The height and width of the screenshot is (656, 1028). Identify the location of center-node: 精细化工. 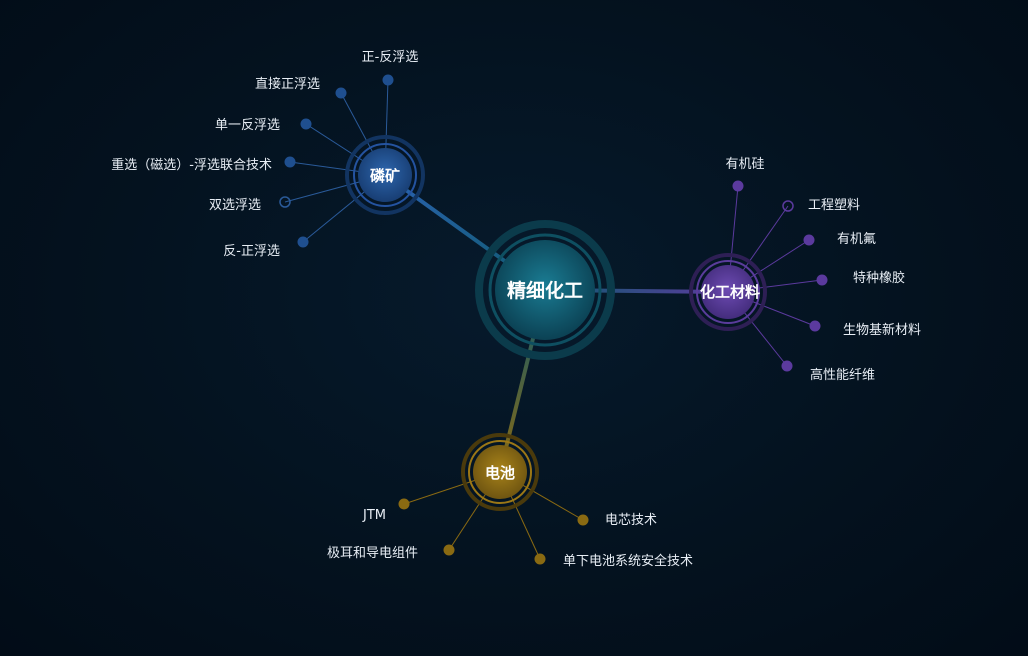
(545, 290).